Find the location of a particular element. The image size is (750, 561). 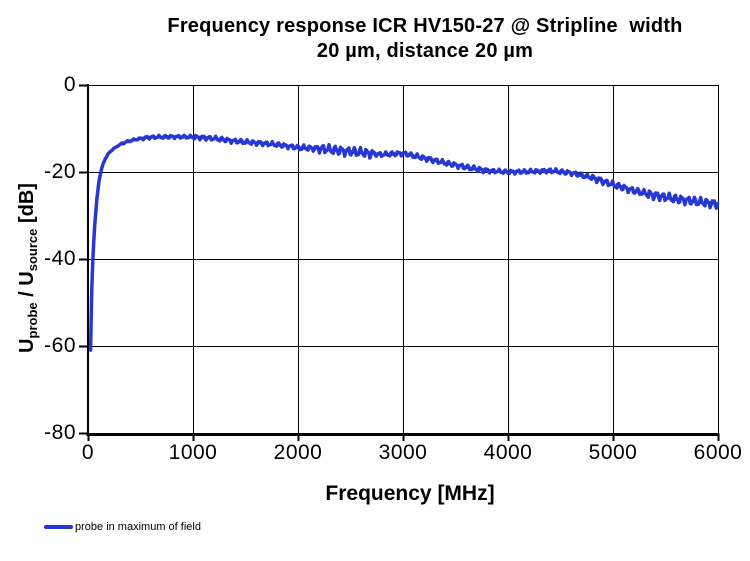

x-tick-label: 1000 is located at coordinates (193, 452).